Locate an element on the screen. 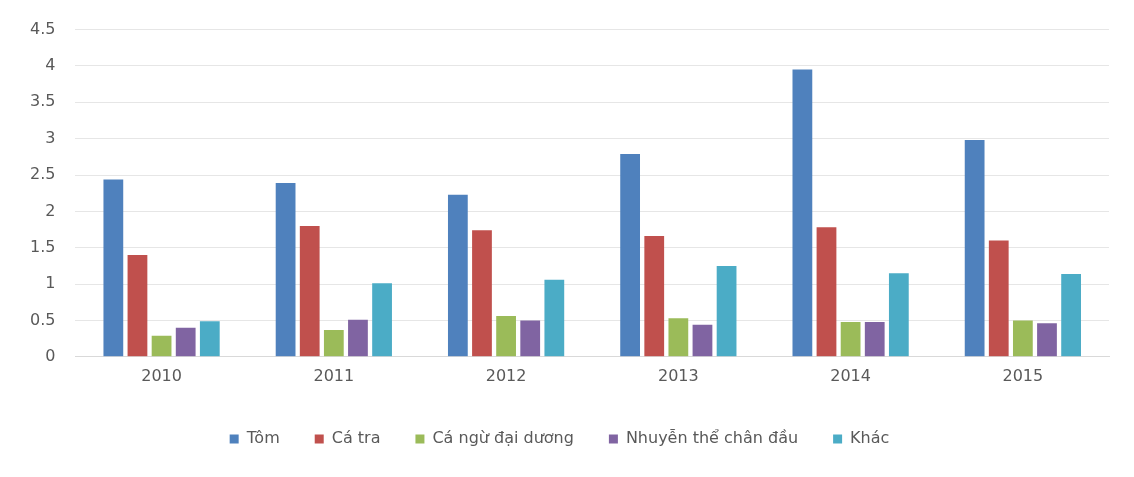 Image resolution: width=1134 pixels, height=477 pixels. legend-label: Tôm is located at coordinates (262, 438).